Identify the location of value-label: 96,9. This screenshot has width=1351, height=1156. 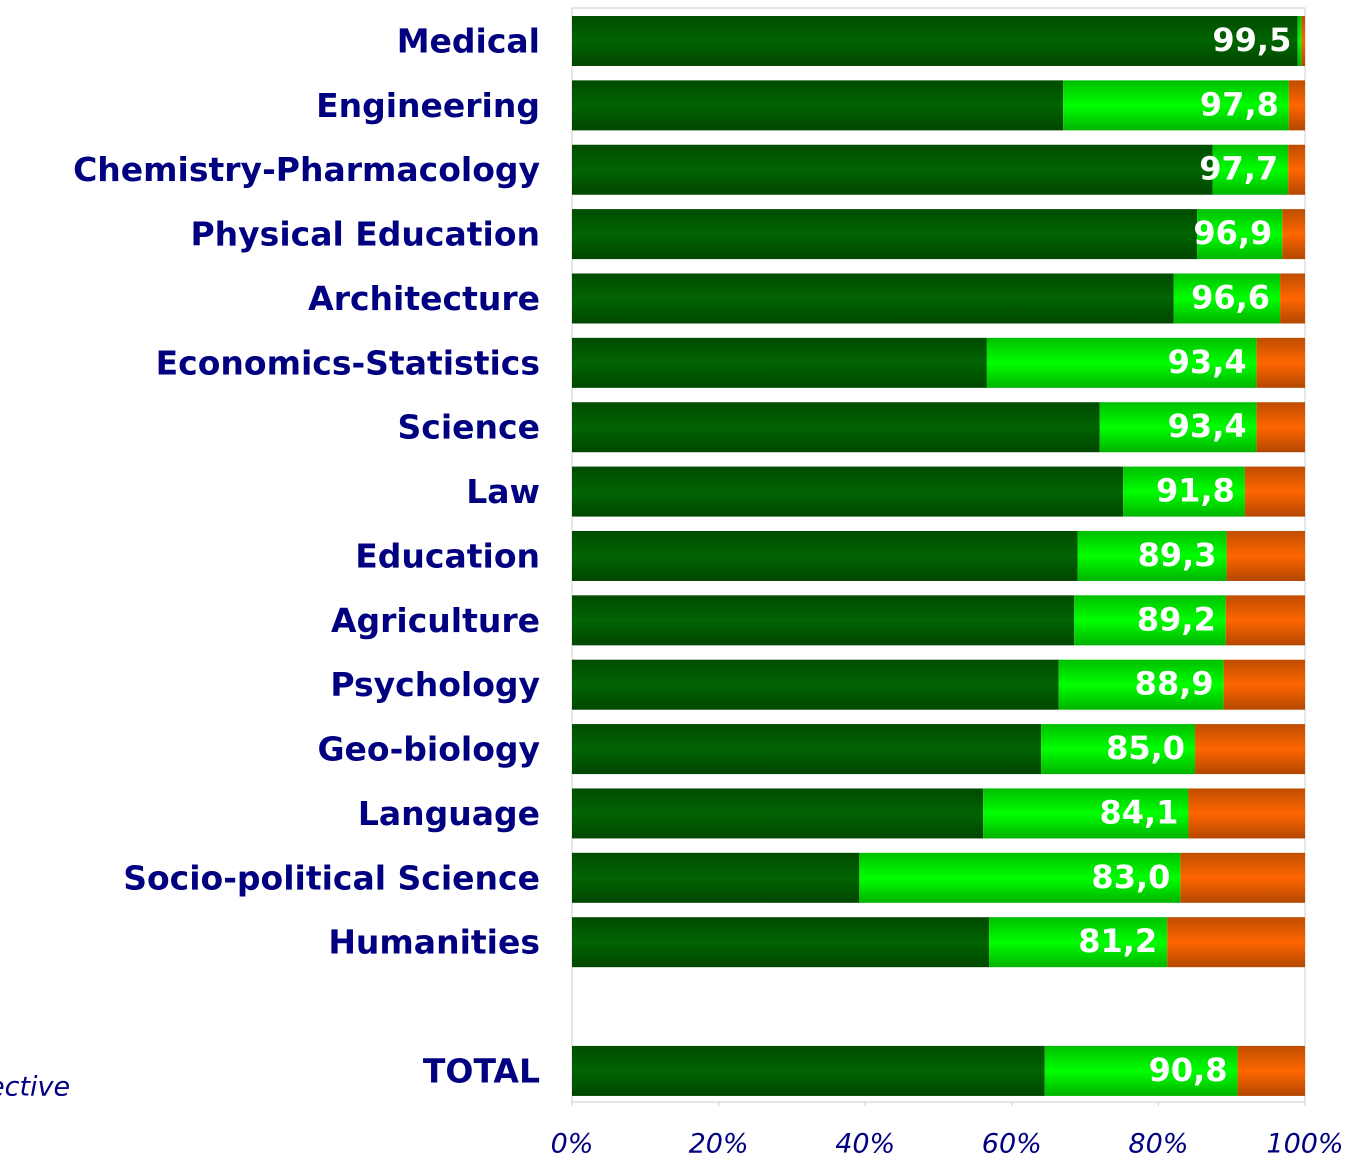
(1232, 233).